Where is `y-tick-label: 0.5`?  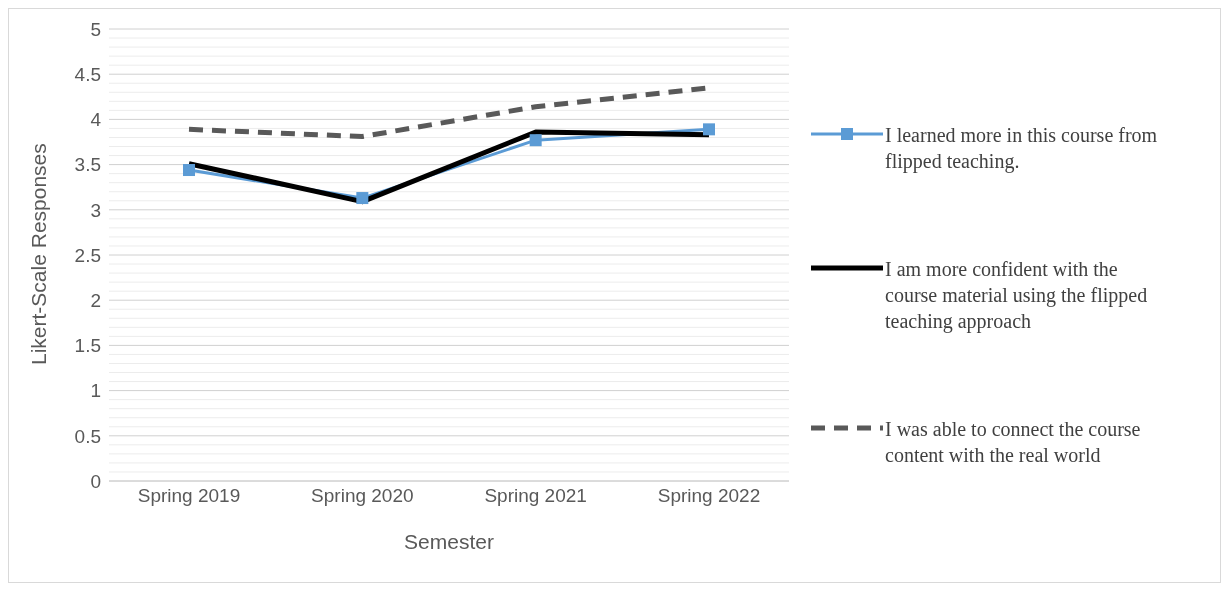 y-tick-label: 0.5 is located at coordinates (87, 436).